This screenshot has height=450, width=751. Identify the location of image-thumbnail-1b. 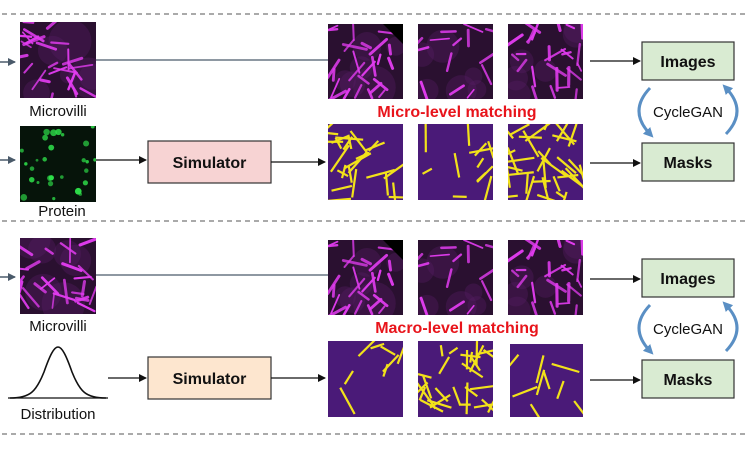
(455, 61).